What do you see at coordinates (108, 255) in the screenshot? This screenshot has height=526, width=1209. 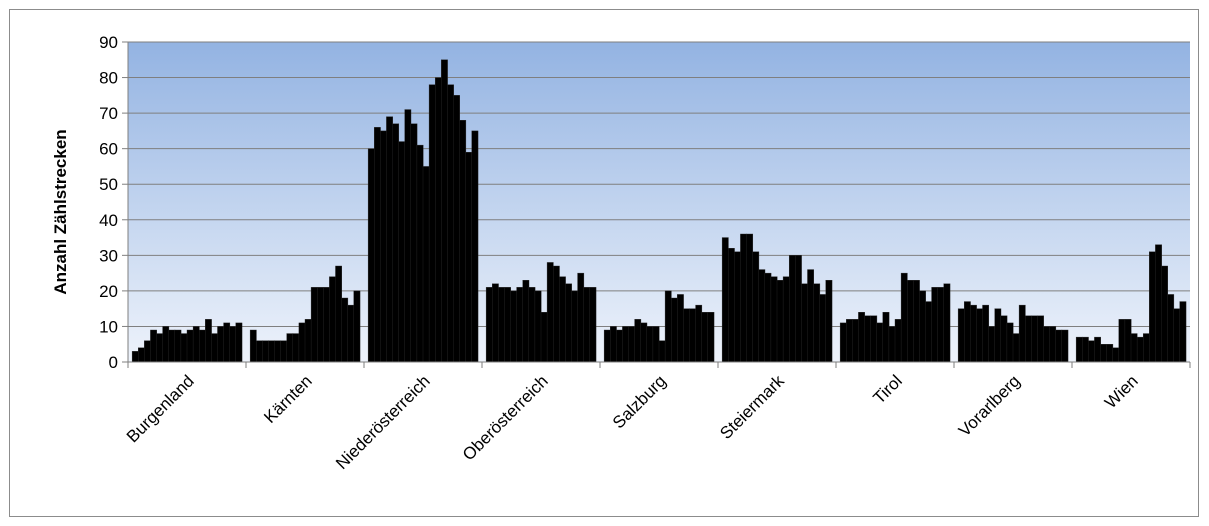 I see `y-tick-label: 30` at bounding box center [108, 255].